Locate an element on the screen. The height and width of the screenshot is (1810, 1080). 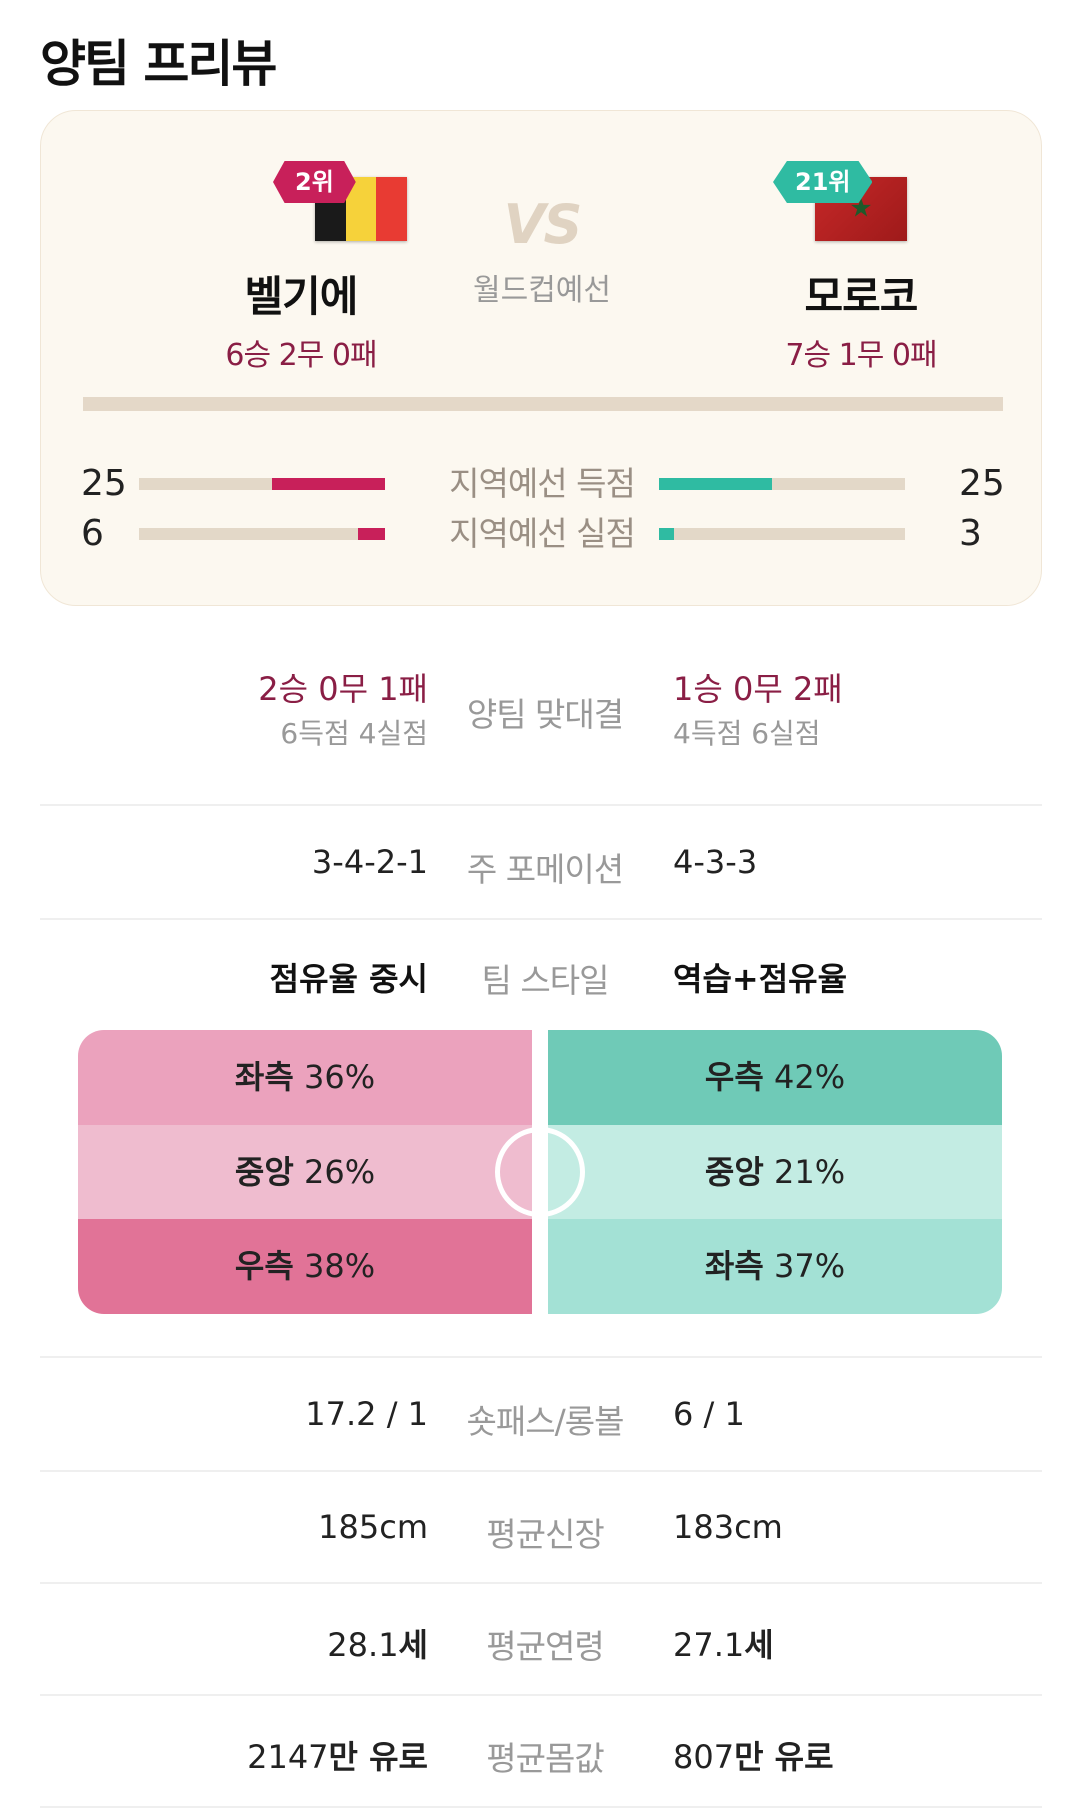
avg-age-row: 28.1세 평균연령 27.1세 is located at coordinates (541, 1640).